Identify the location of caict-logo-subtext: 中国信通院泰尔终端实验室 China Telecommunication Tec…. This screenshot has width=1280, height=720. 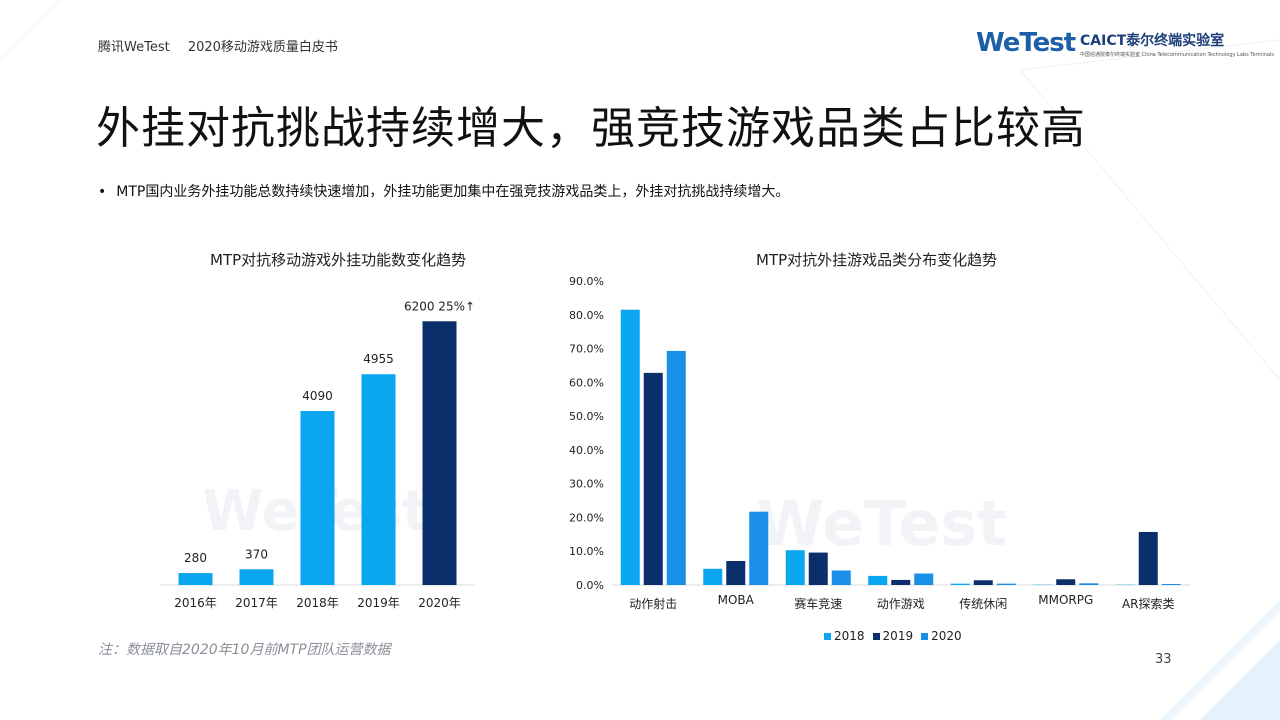
(1177, 55).